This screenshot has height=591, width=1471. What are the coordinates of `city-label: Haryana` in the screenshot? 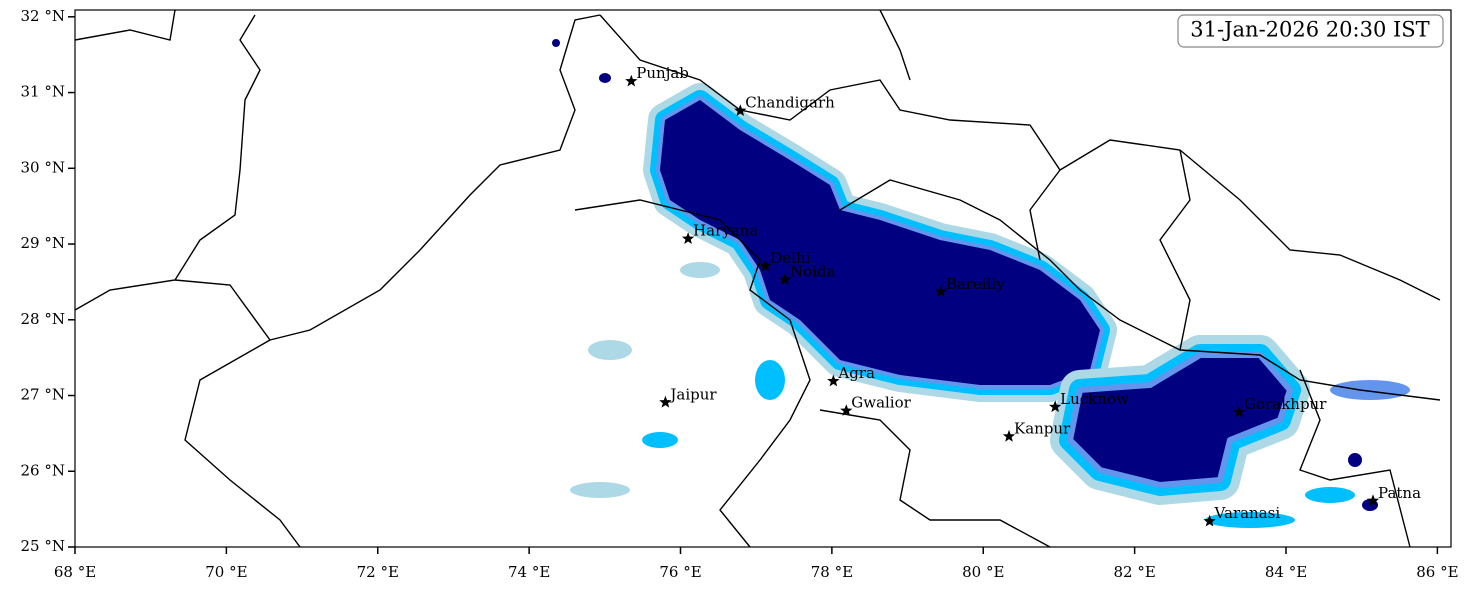 It's located at (725, 231).